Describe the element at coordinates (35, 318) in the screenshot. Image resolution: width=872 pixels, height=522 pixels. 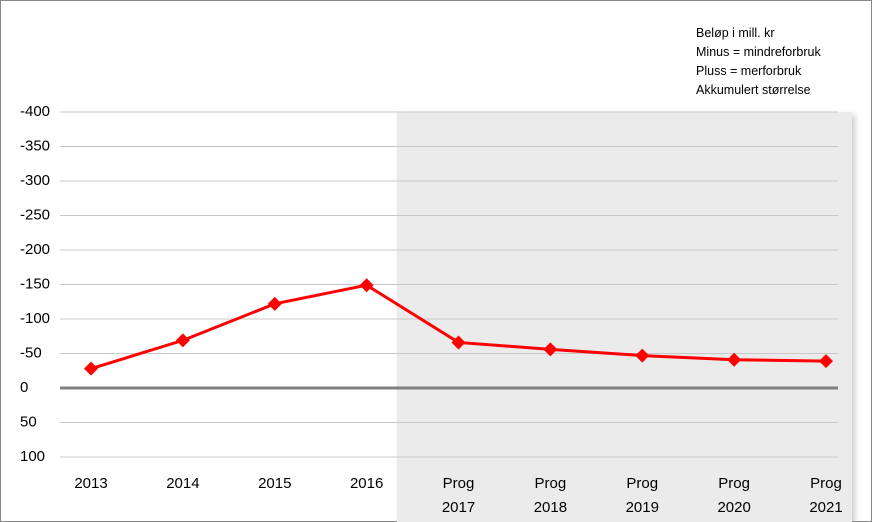
I see `y-tick-label: -100` at that location.